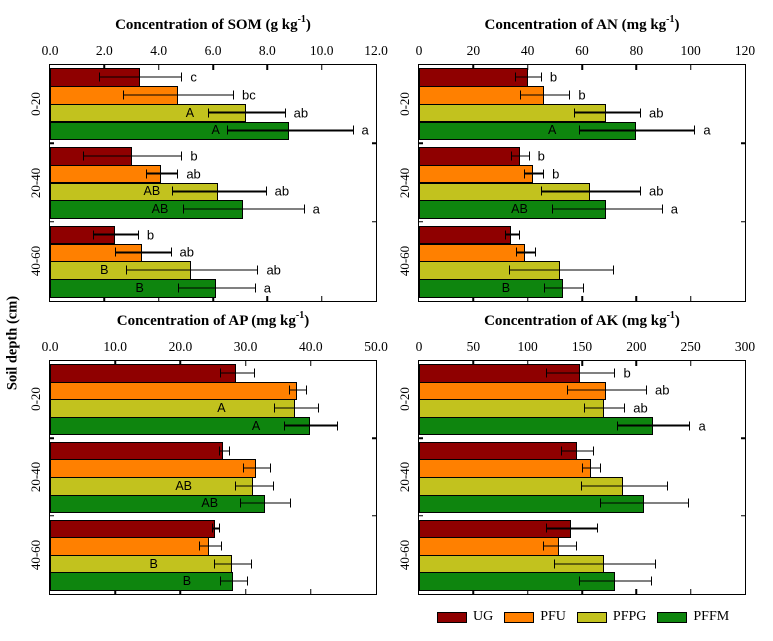 This screenshot has height=641, width=773. I want to click on x-tick-label: 80, so click(636, 50).